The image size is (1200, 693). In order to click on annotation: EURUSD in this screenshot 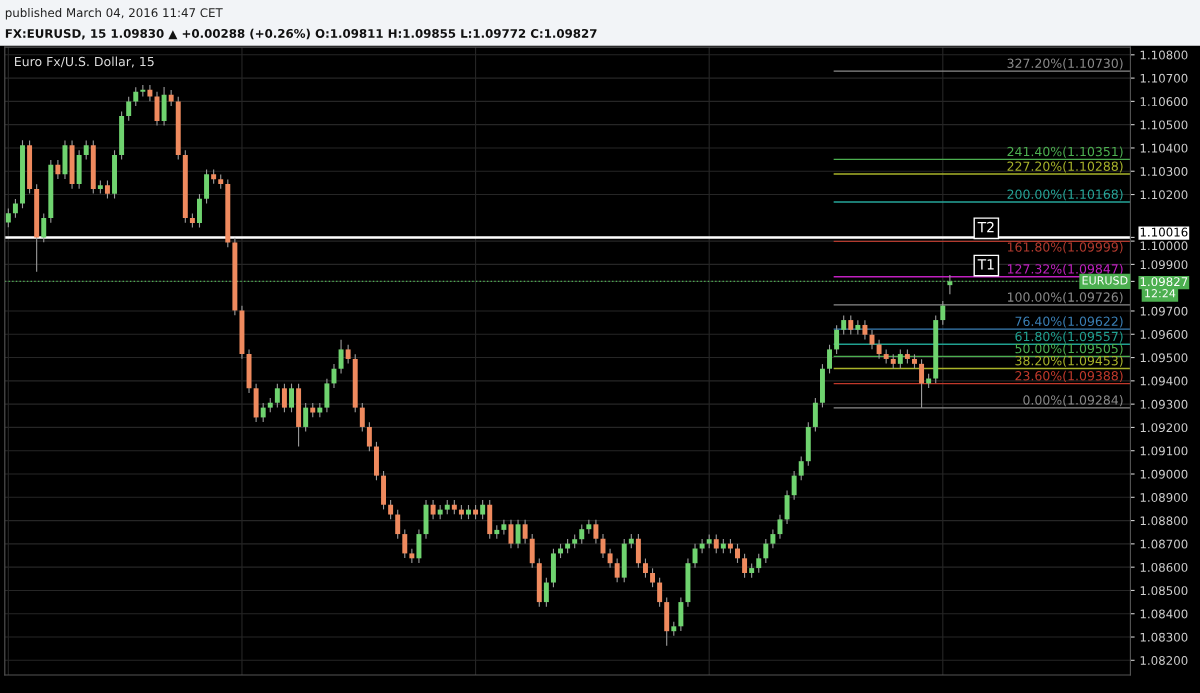, I will do `click(1105, 280)`.